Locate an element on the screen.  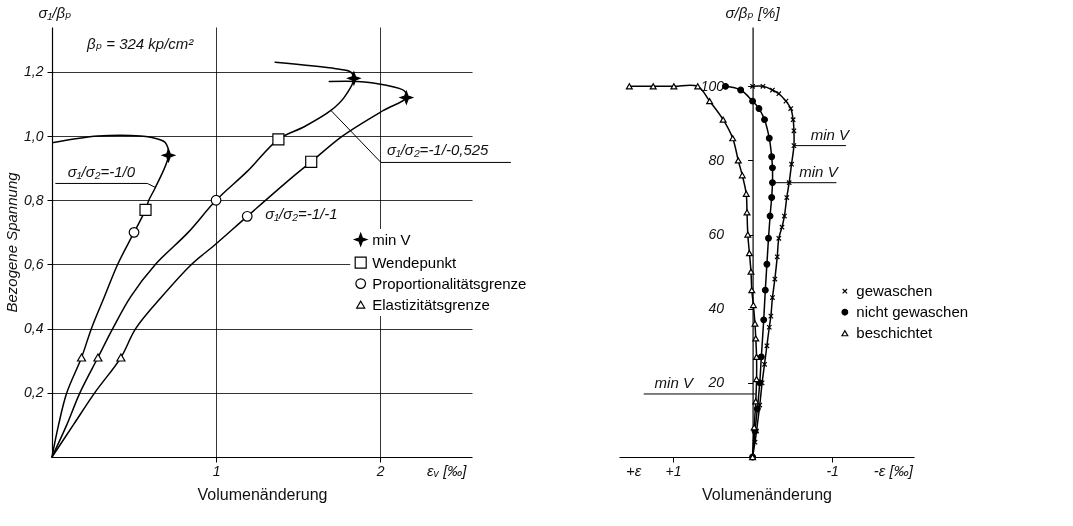
y-tick-label: 1,2 is located at coordinates (34, 71).